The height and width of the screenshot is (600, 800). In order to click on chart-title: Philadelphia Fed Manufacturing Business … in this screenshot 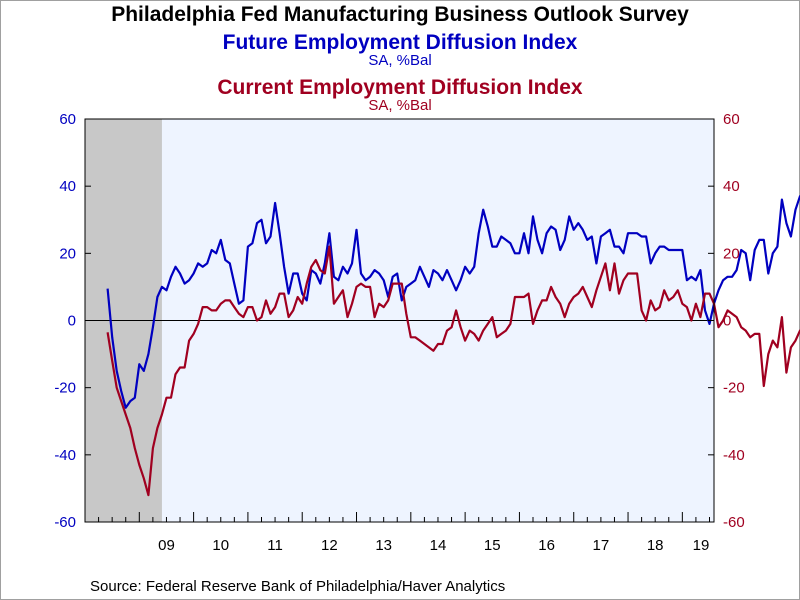, I will do `click(400, 14)`.